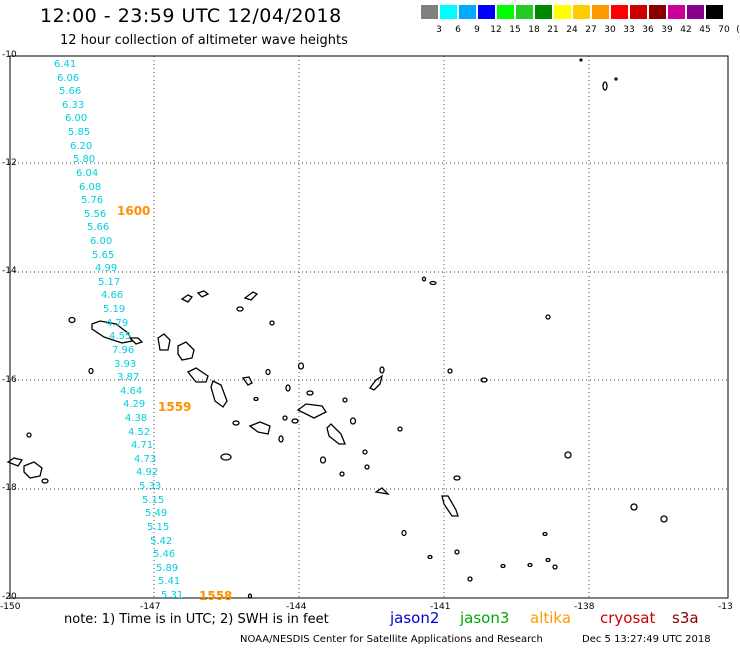  What do you see at coordinates (610, 30) in the screenshot?
I see `legend-label: 30` at bounding box center [610, 30].